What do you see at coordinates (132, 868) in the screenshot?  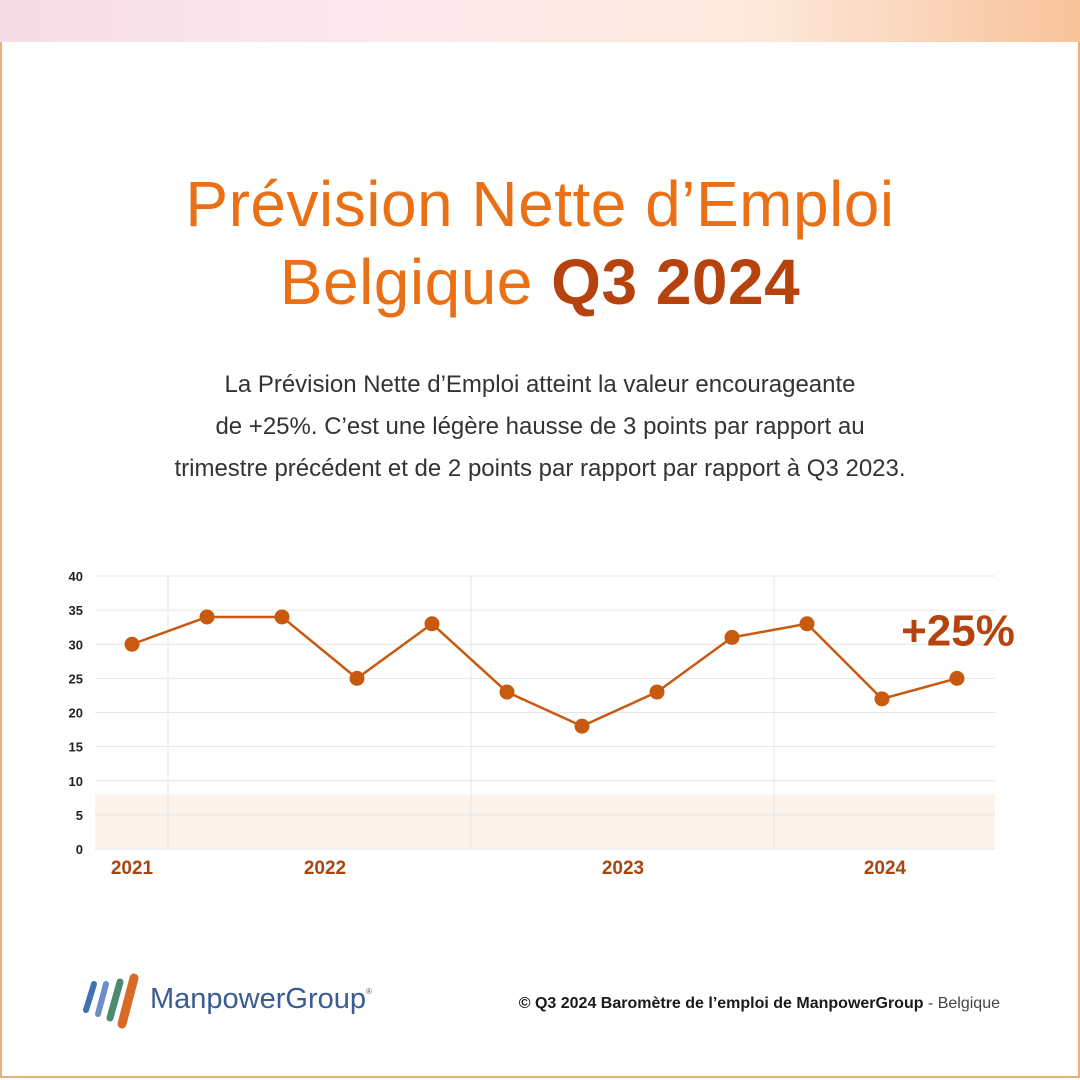 I see `year-label-2021: 2021` at bounding box center [132, 868].